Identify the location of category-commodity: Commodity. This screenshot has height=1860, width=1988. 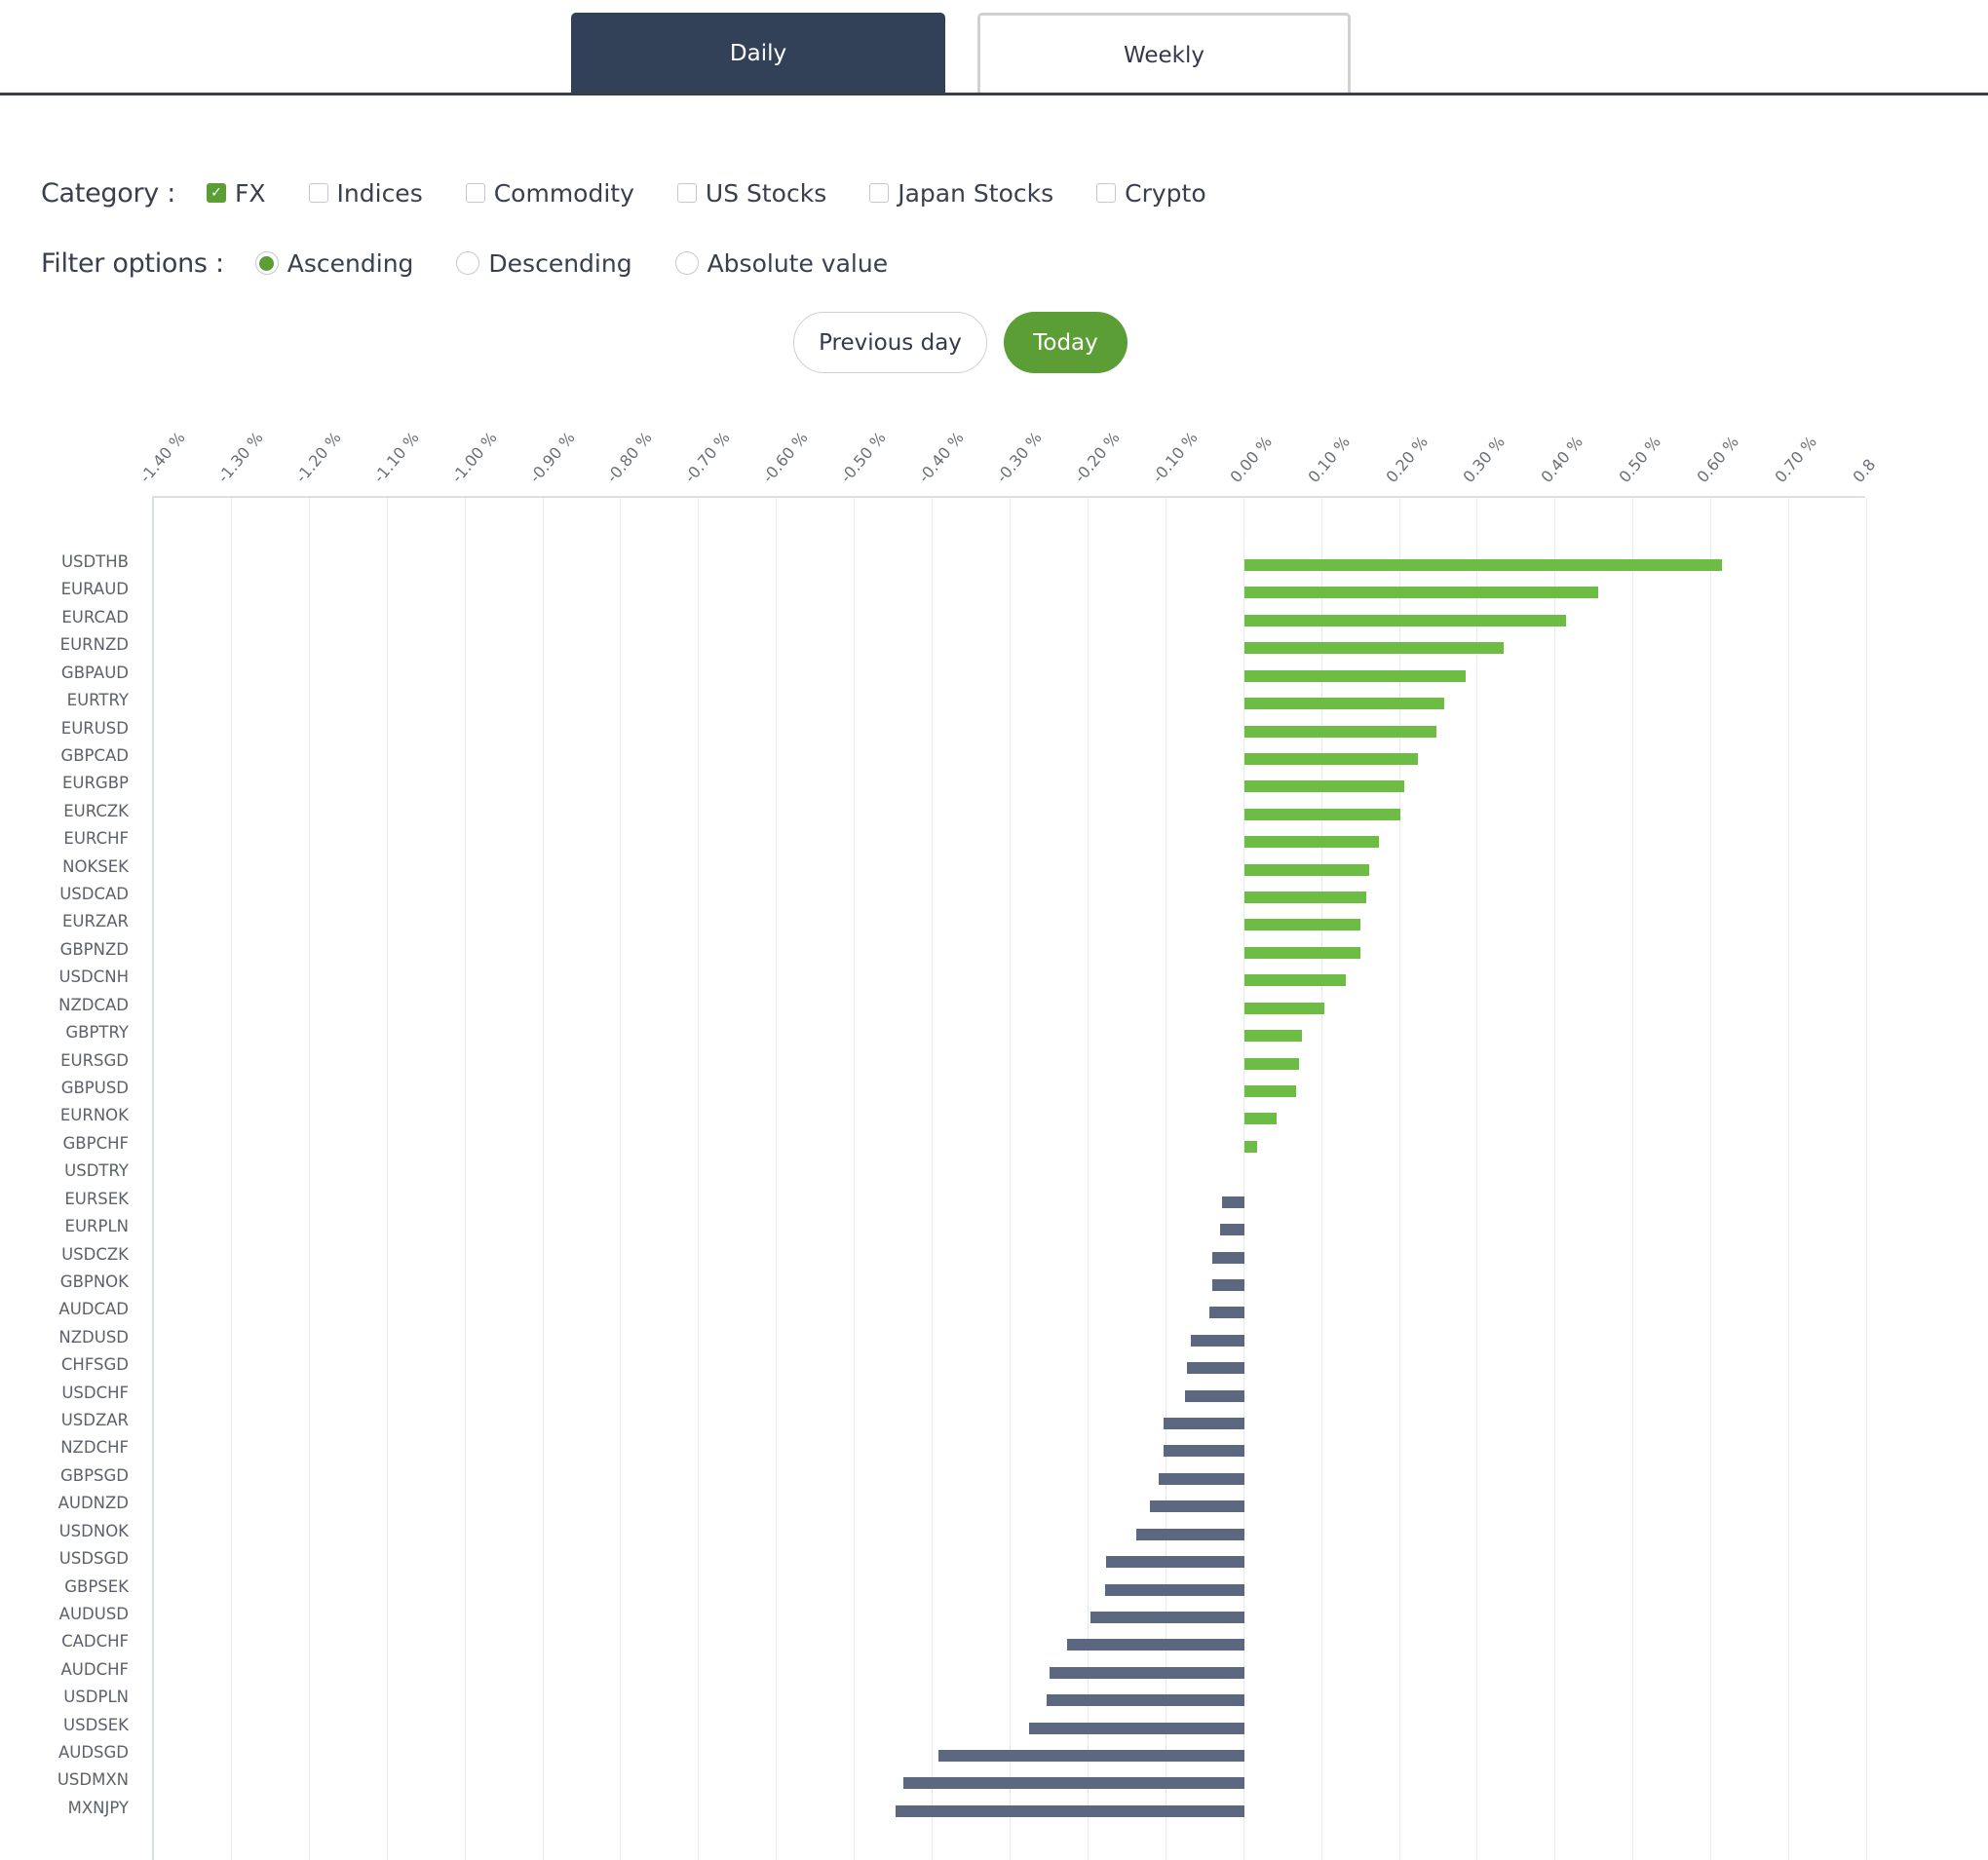
(549, 193).